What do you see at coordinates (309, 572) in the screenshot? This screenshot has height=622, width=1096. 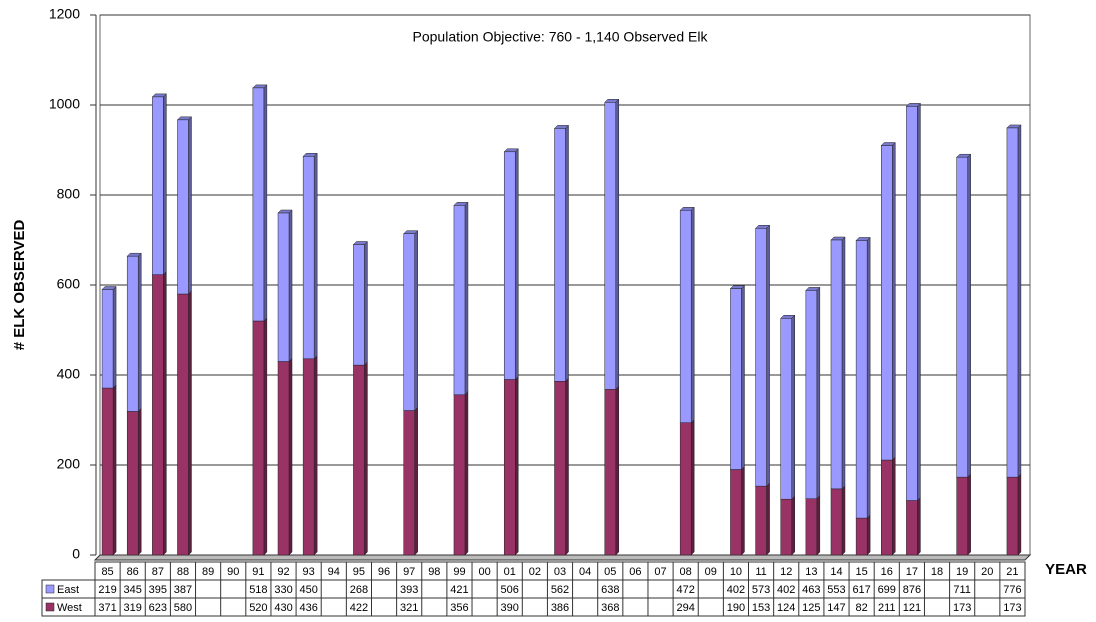 I see `x-tick-label: 93` at bounding box center [309, 572].